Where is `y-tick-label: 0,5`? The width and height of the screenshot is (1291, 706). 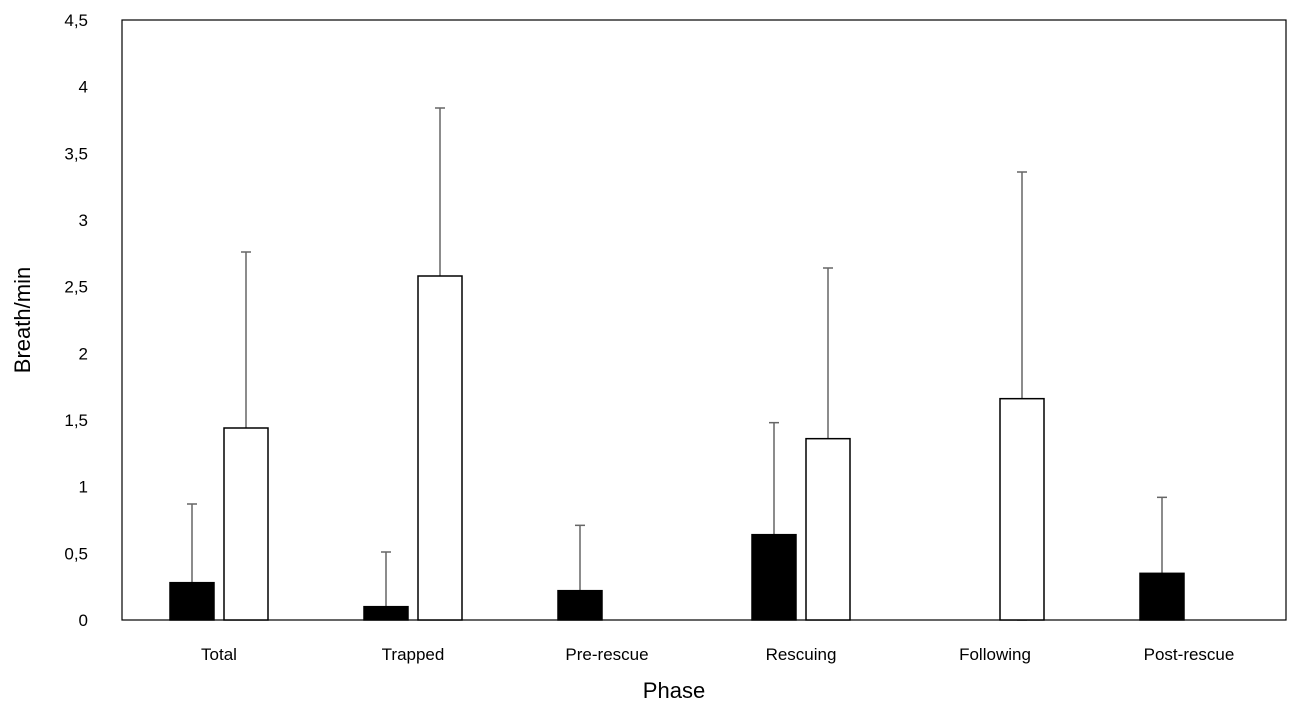 y-tick-label: 0,5 is located at coordinates (76, 553).